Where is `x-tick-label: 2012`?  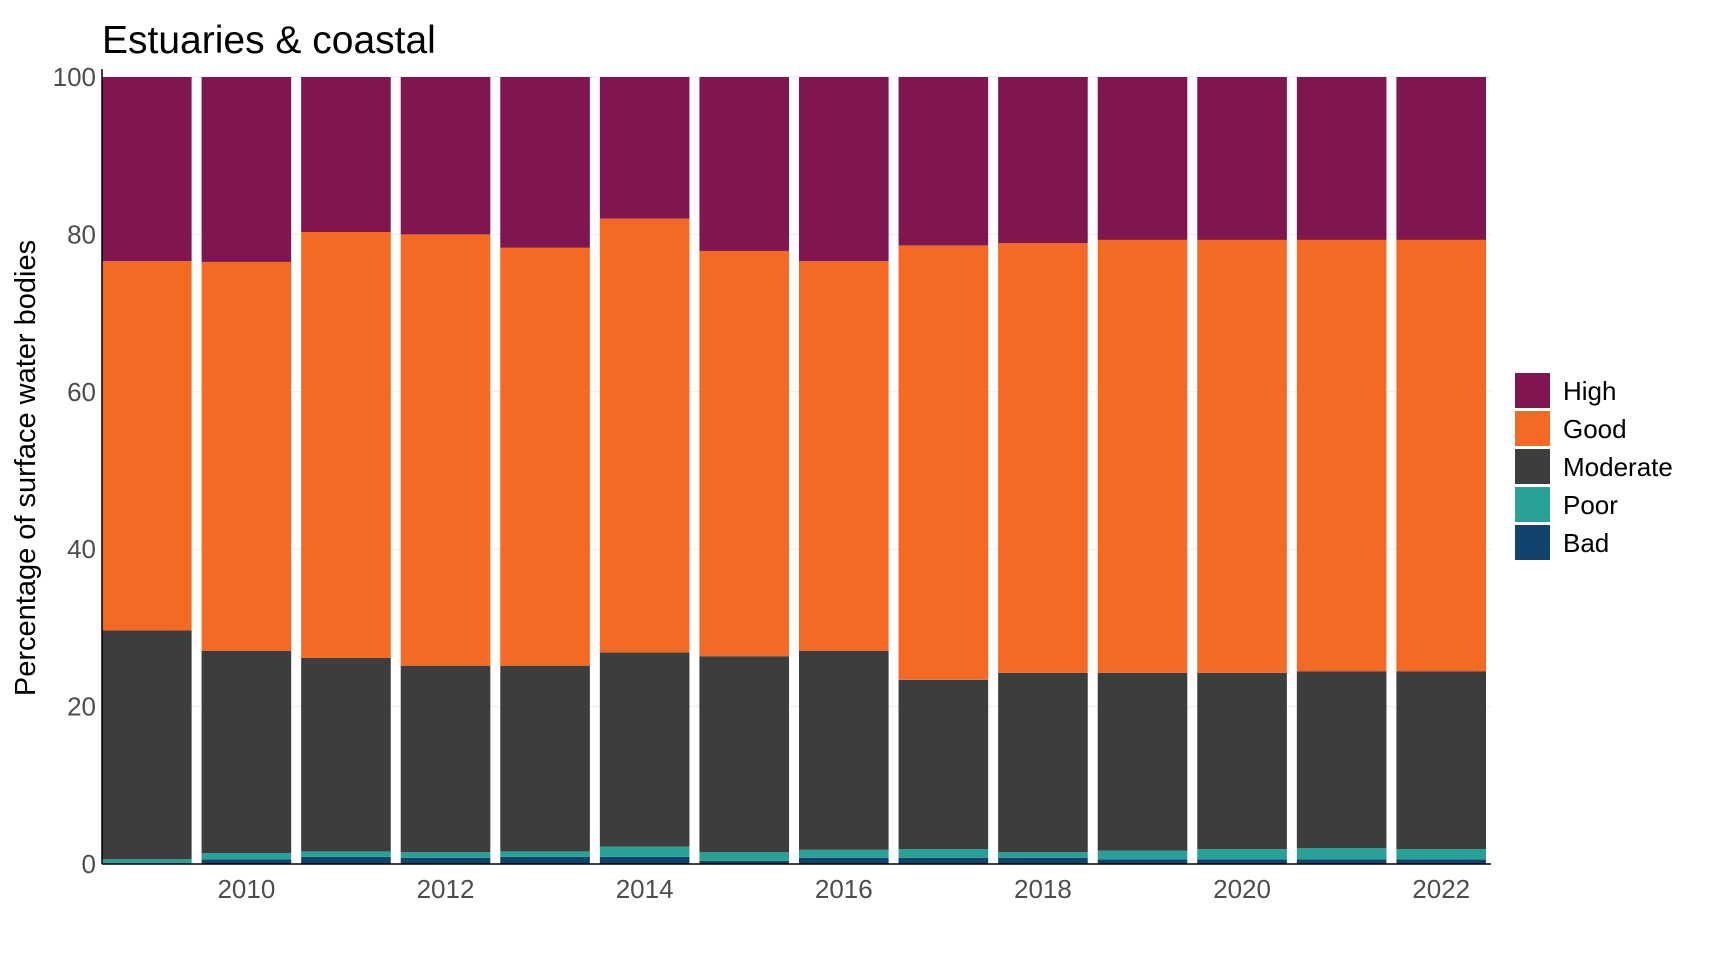 x-tick-label: 2012 is located at coordinates (446, 889).